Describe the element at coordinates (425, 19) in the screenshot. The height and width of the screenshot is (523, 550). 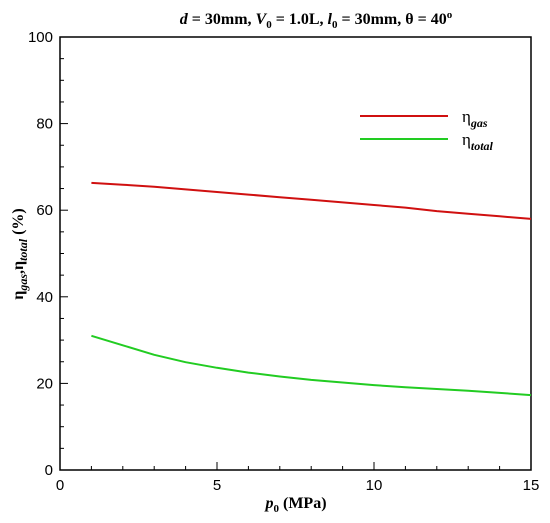
I see `title-theta: θ = 40` at that location.